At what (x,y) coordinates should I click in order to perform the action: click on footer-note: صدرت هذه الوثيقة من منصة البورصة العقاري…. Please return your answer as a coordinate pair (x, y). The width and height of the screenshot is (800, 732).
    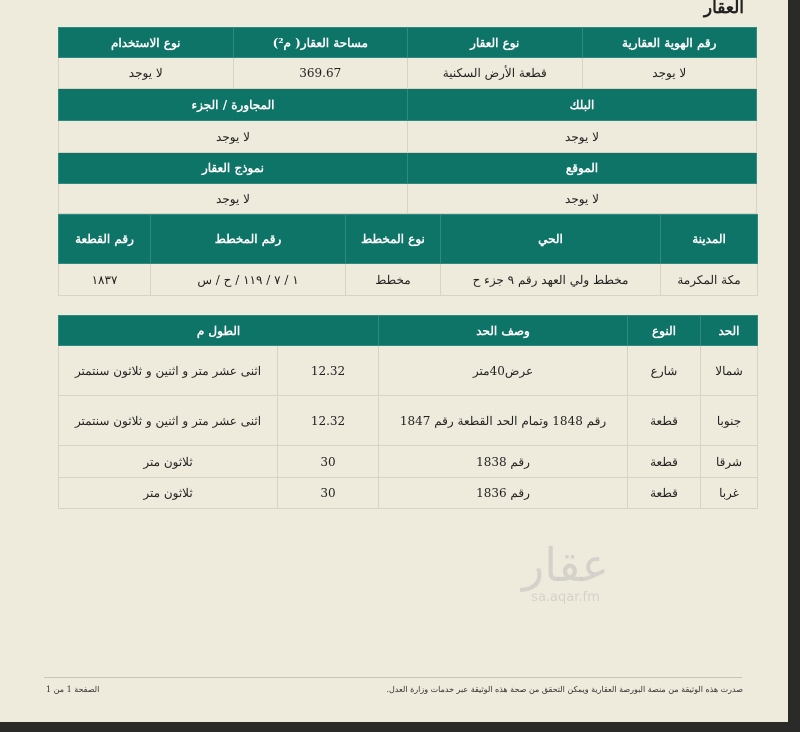
    Looking at the image, I should click on (564, 689).